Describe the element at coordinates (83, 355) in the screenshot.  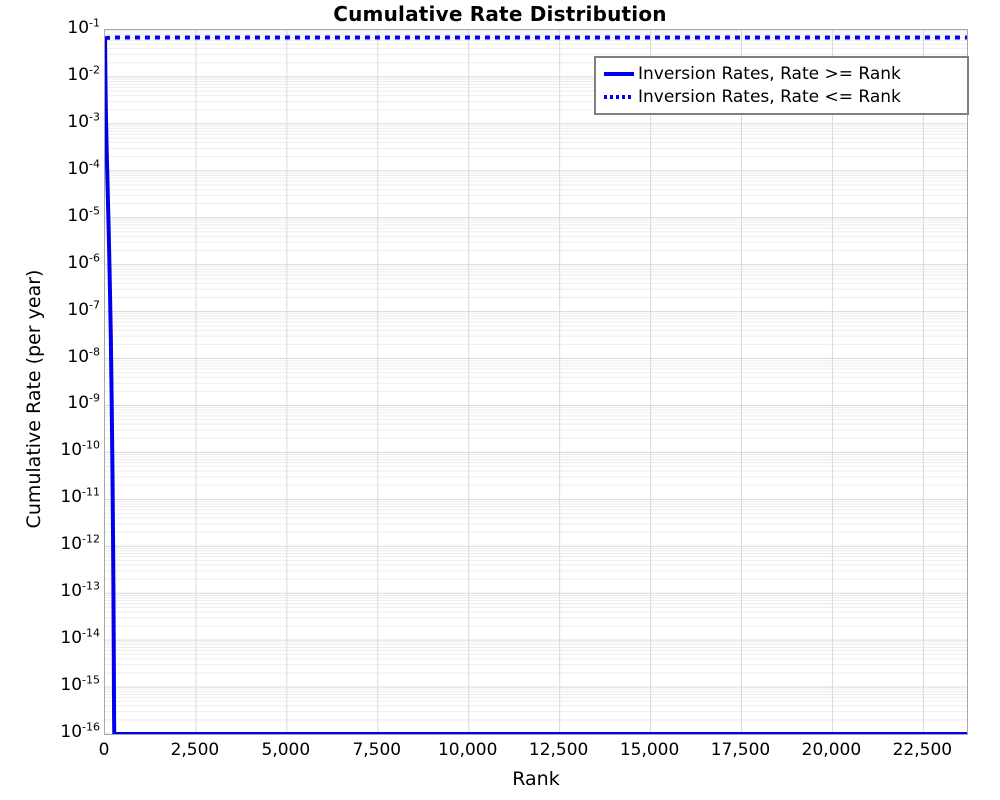
I see `y-tick-label: 10⁻⁸` at that location.